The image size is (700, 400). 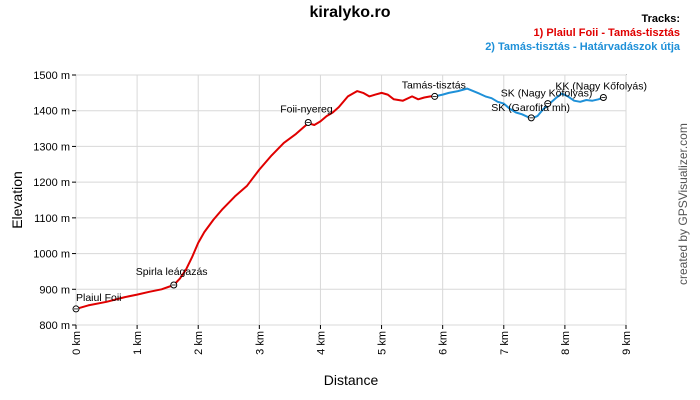 I want to click on y-tick-label: 1300 m, so click(x=51, y=147).